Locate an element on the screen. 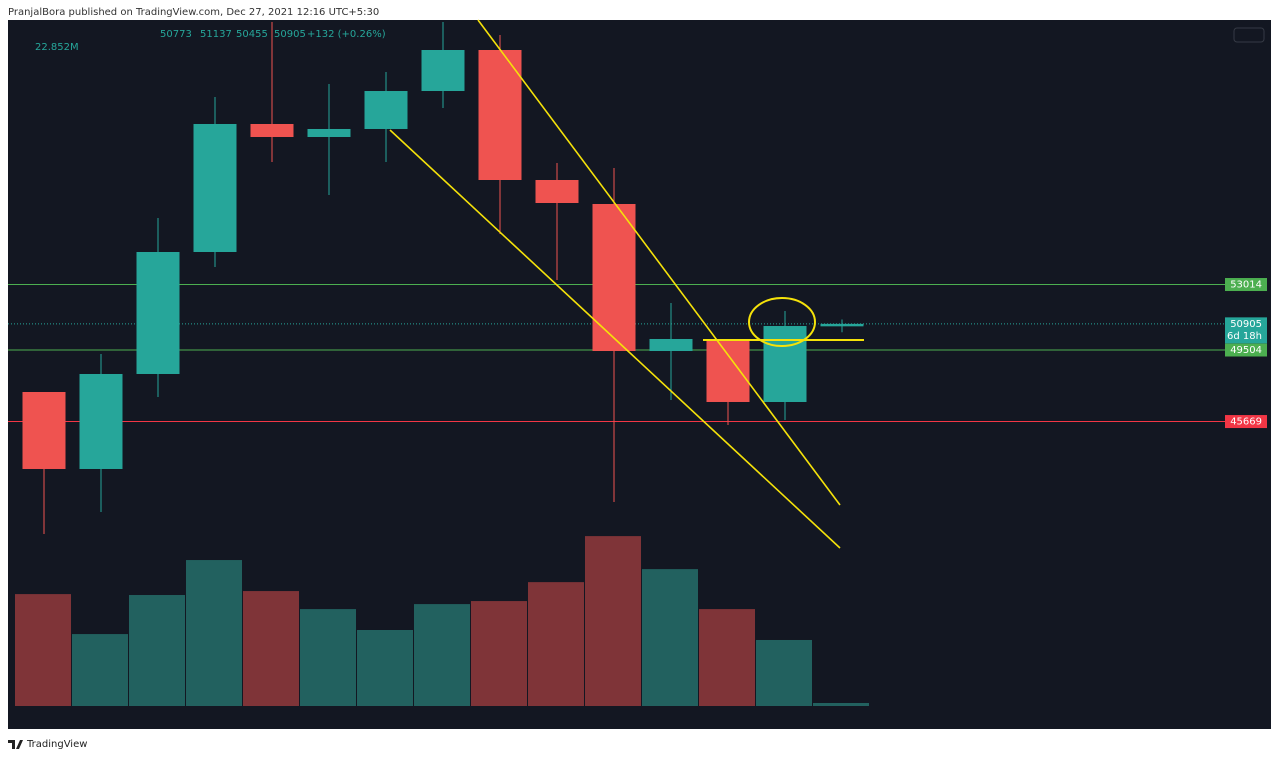  price-tag-label: 53014 is located at coordinates (1246, 285).